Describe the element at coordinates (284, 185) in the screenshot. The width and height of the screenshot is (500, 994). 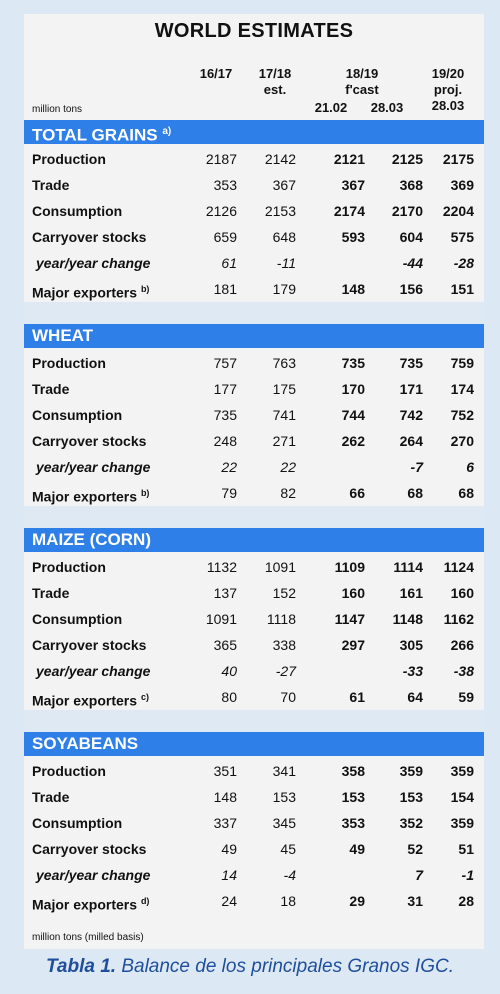
I see `cell-value: 367` at that location.